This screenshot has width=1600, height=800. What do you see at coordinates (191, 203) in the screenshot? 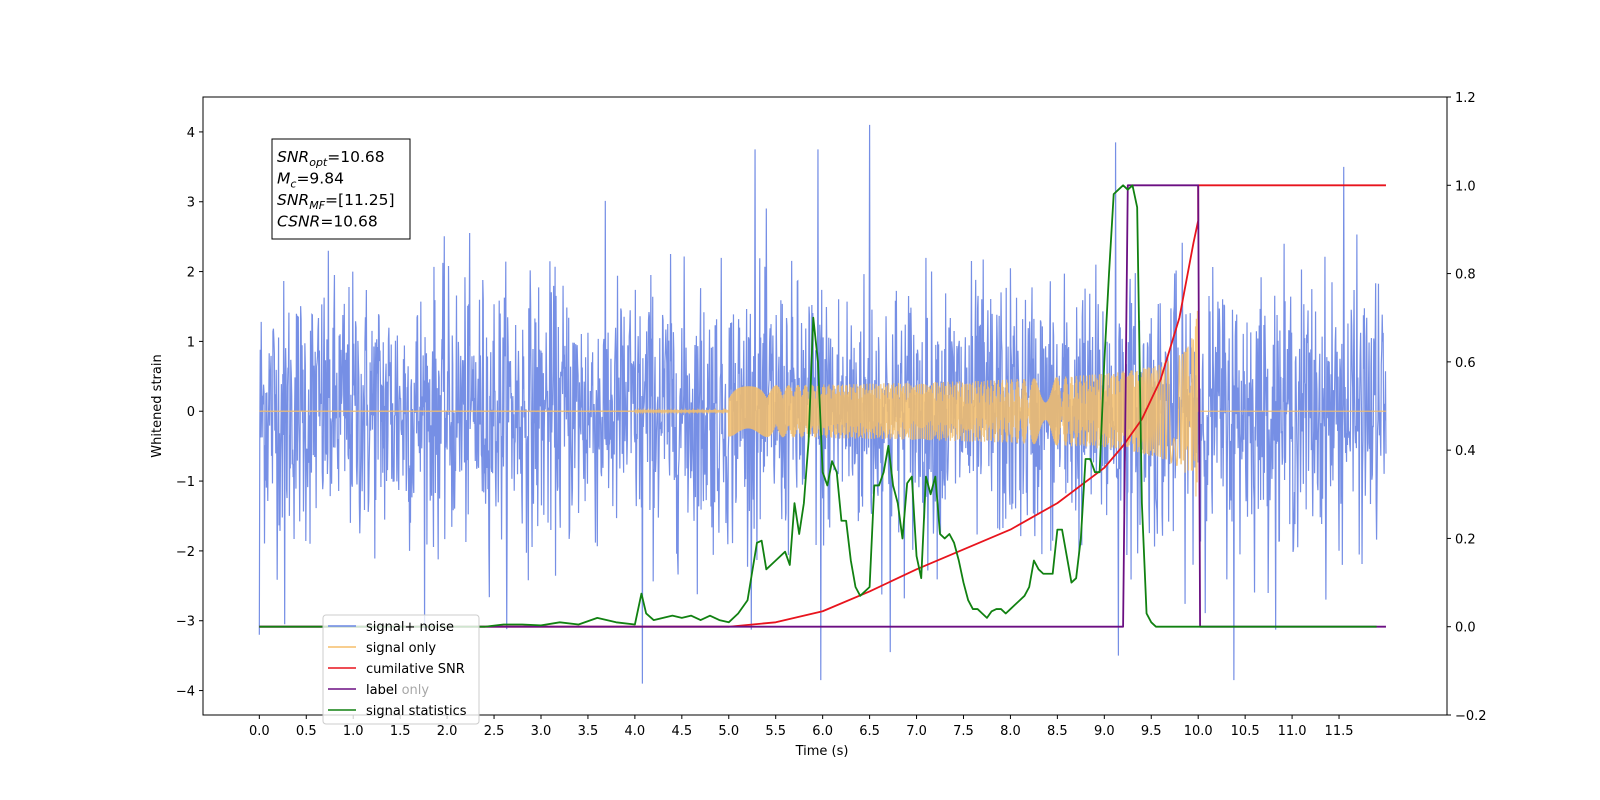
I see `y-left-tick-label: 3` at bounding box center [191, 203].